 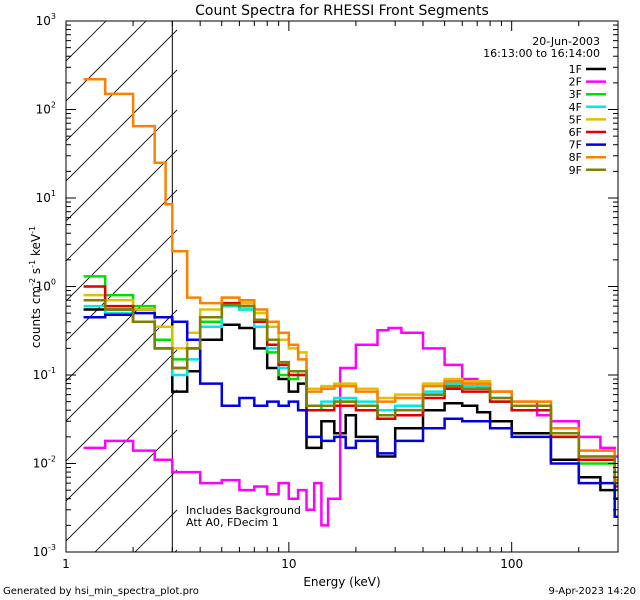 What do you see at coordinates (342, 11) in the screenshot?
I see `chart-title: Count Spectra for RHESSI Front Segments` at bounding box center [342, 11].